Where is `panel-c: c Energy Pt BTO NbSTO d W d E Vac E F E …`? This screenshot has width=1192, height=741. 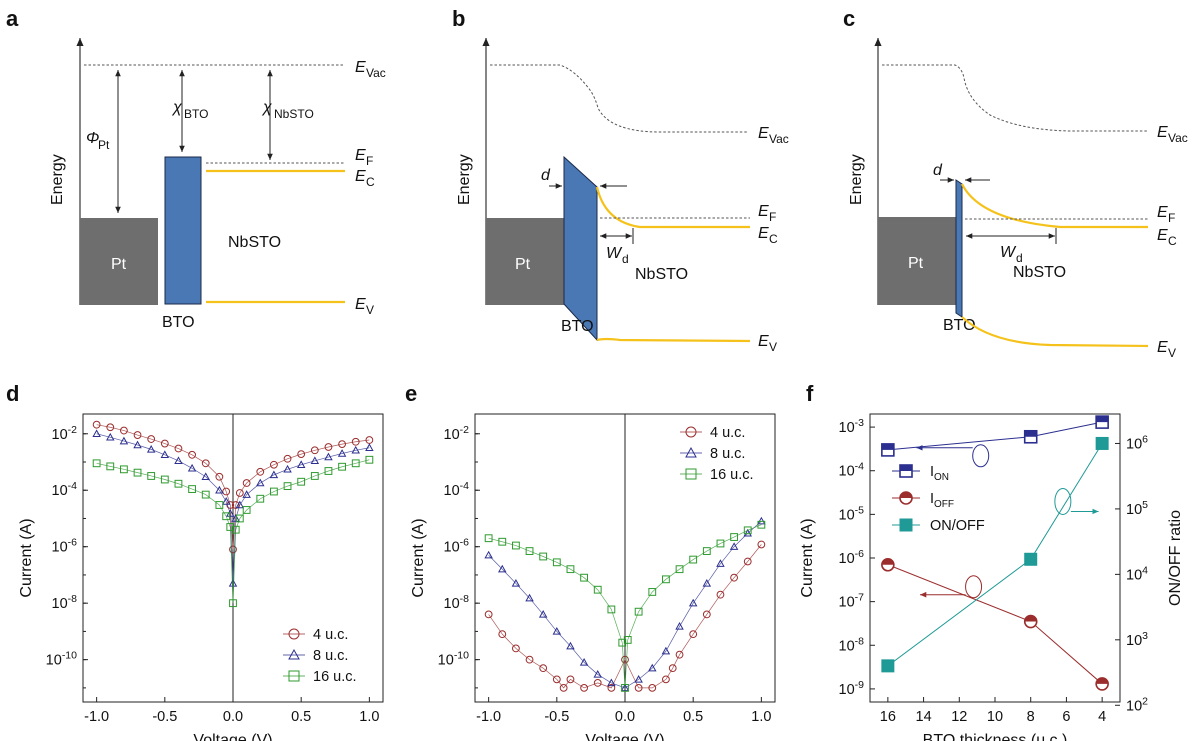
panel-c: c Energy Pt BTO NbSTO d W d E Vac E F E … is located at coordinates (1015, 183).